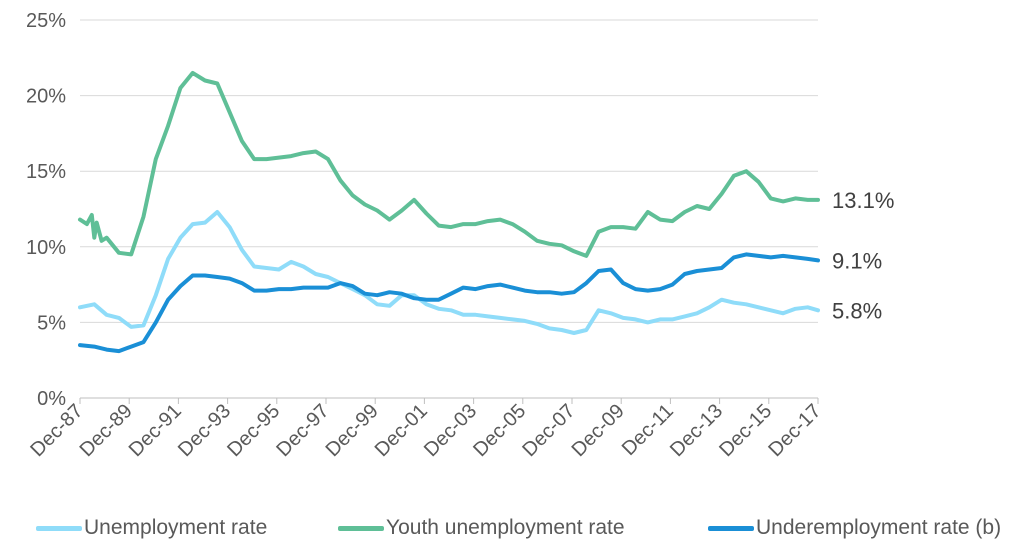 The width and height of the screenshot is (1036, 557). What do you see at coordinates (857, 260) in the screenshot?
I see `end-label: 9.1%` at bounding box center [857, 260].